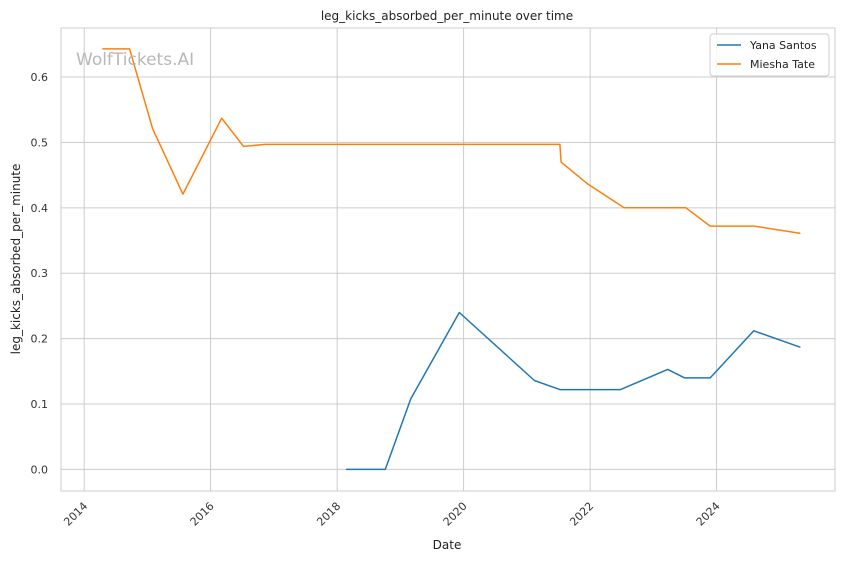 The width and height of the screenshot is (844, 561). Describe the element at coordinates (40, 77) in the screenshot. I see `y-tick-label: 0.6` at that location.